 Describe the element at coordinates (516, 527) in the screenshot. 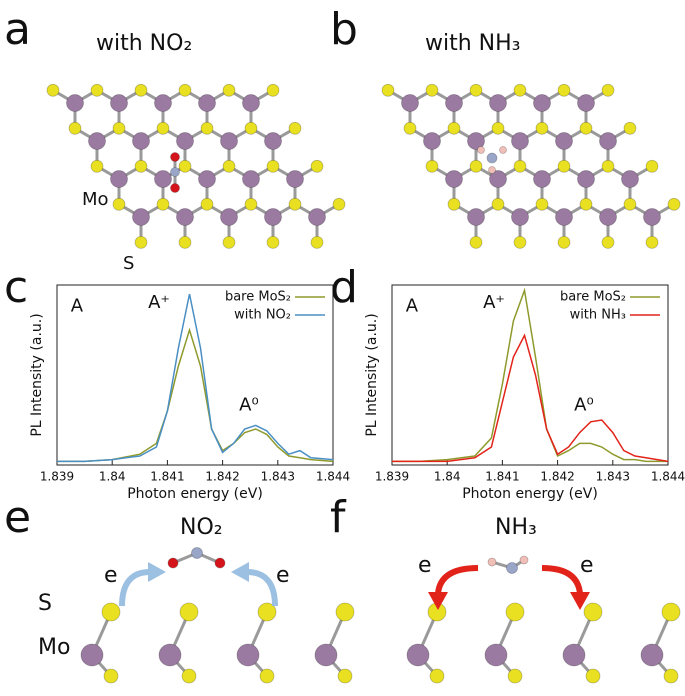

I see `molecule-label: NH₃` at that location.